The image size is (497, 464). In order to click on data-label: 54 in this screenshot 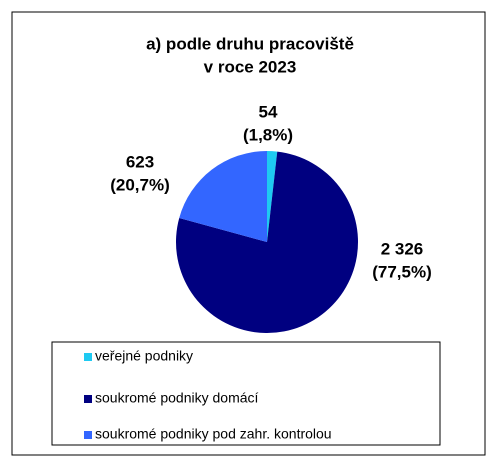, I will do `click(268, 111)`.